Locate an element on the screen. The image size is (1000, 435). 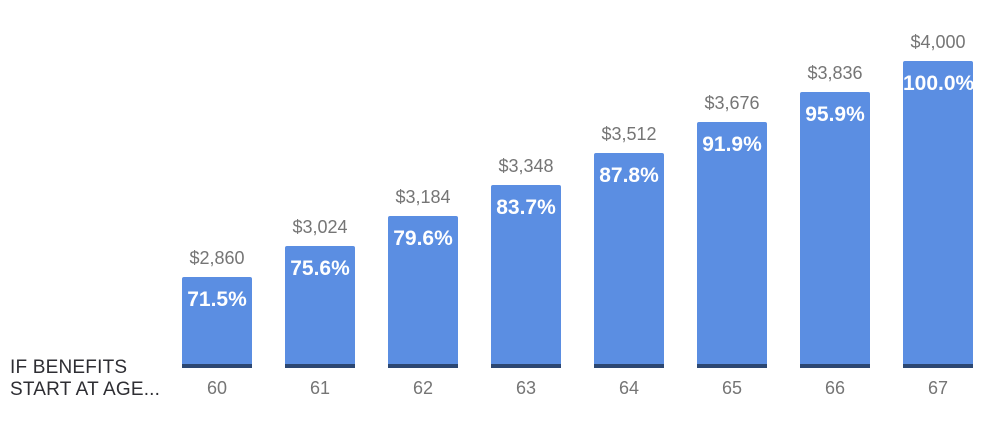
x-tick-label-age-61: 61 is located at coordinates (320, 388).